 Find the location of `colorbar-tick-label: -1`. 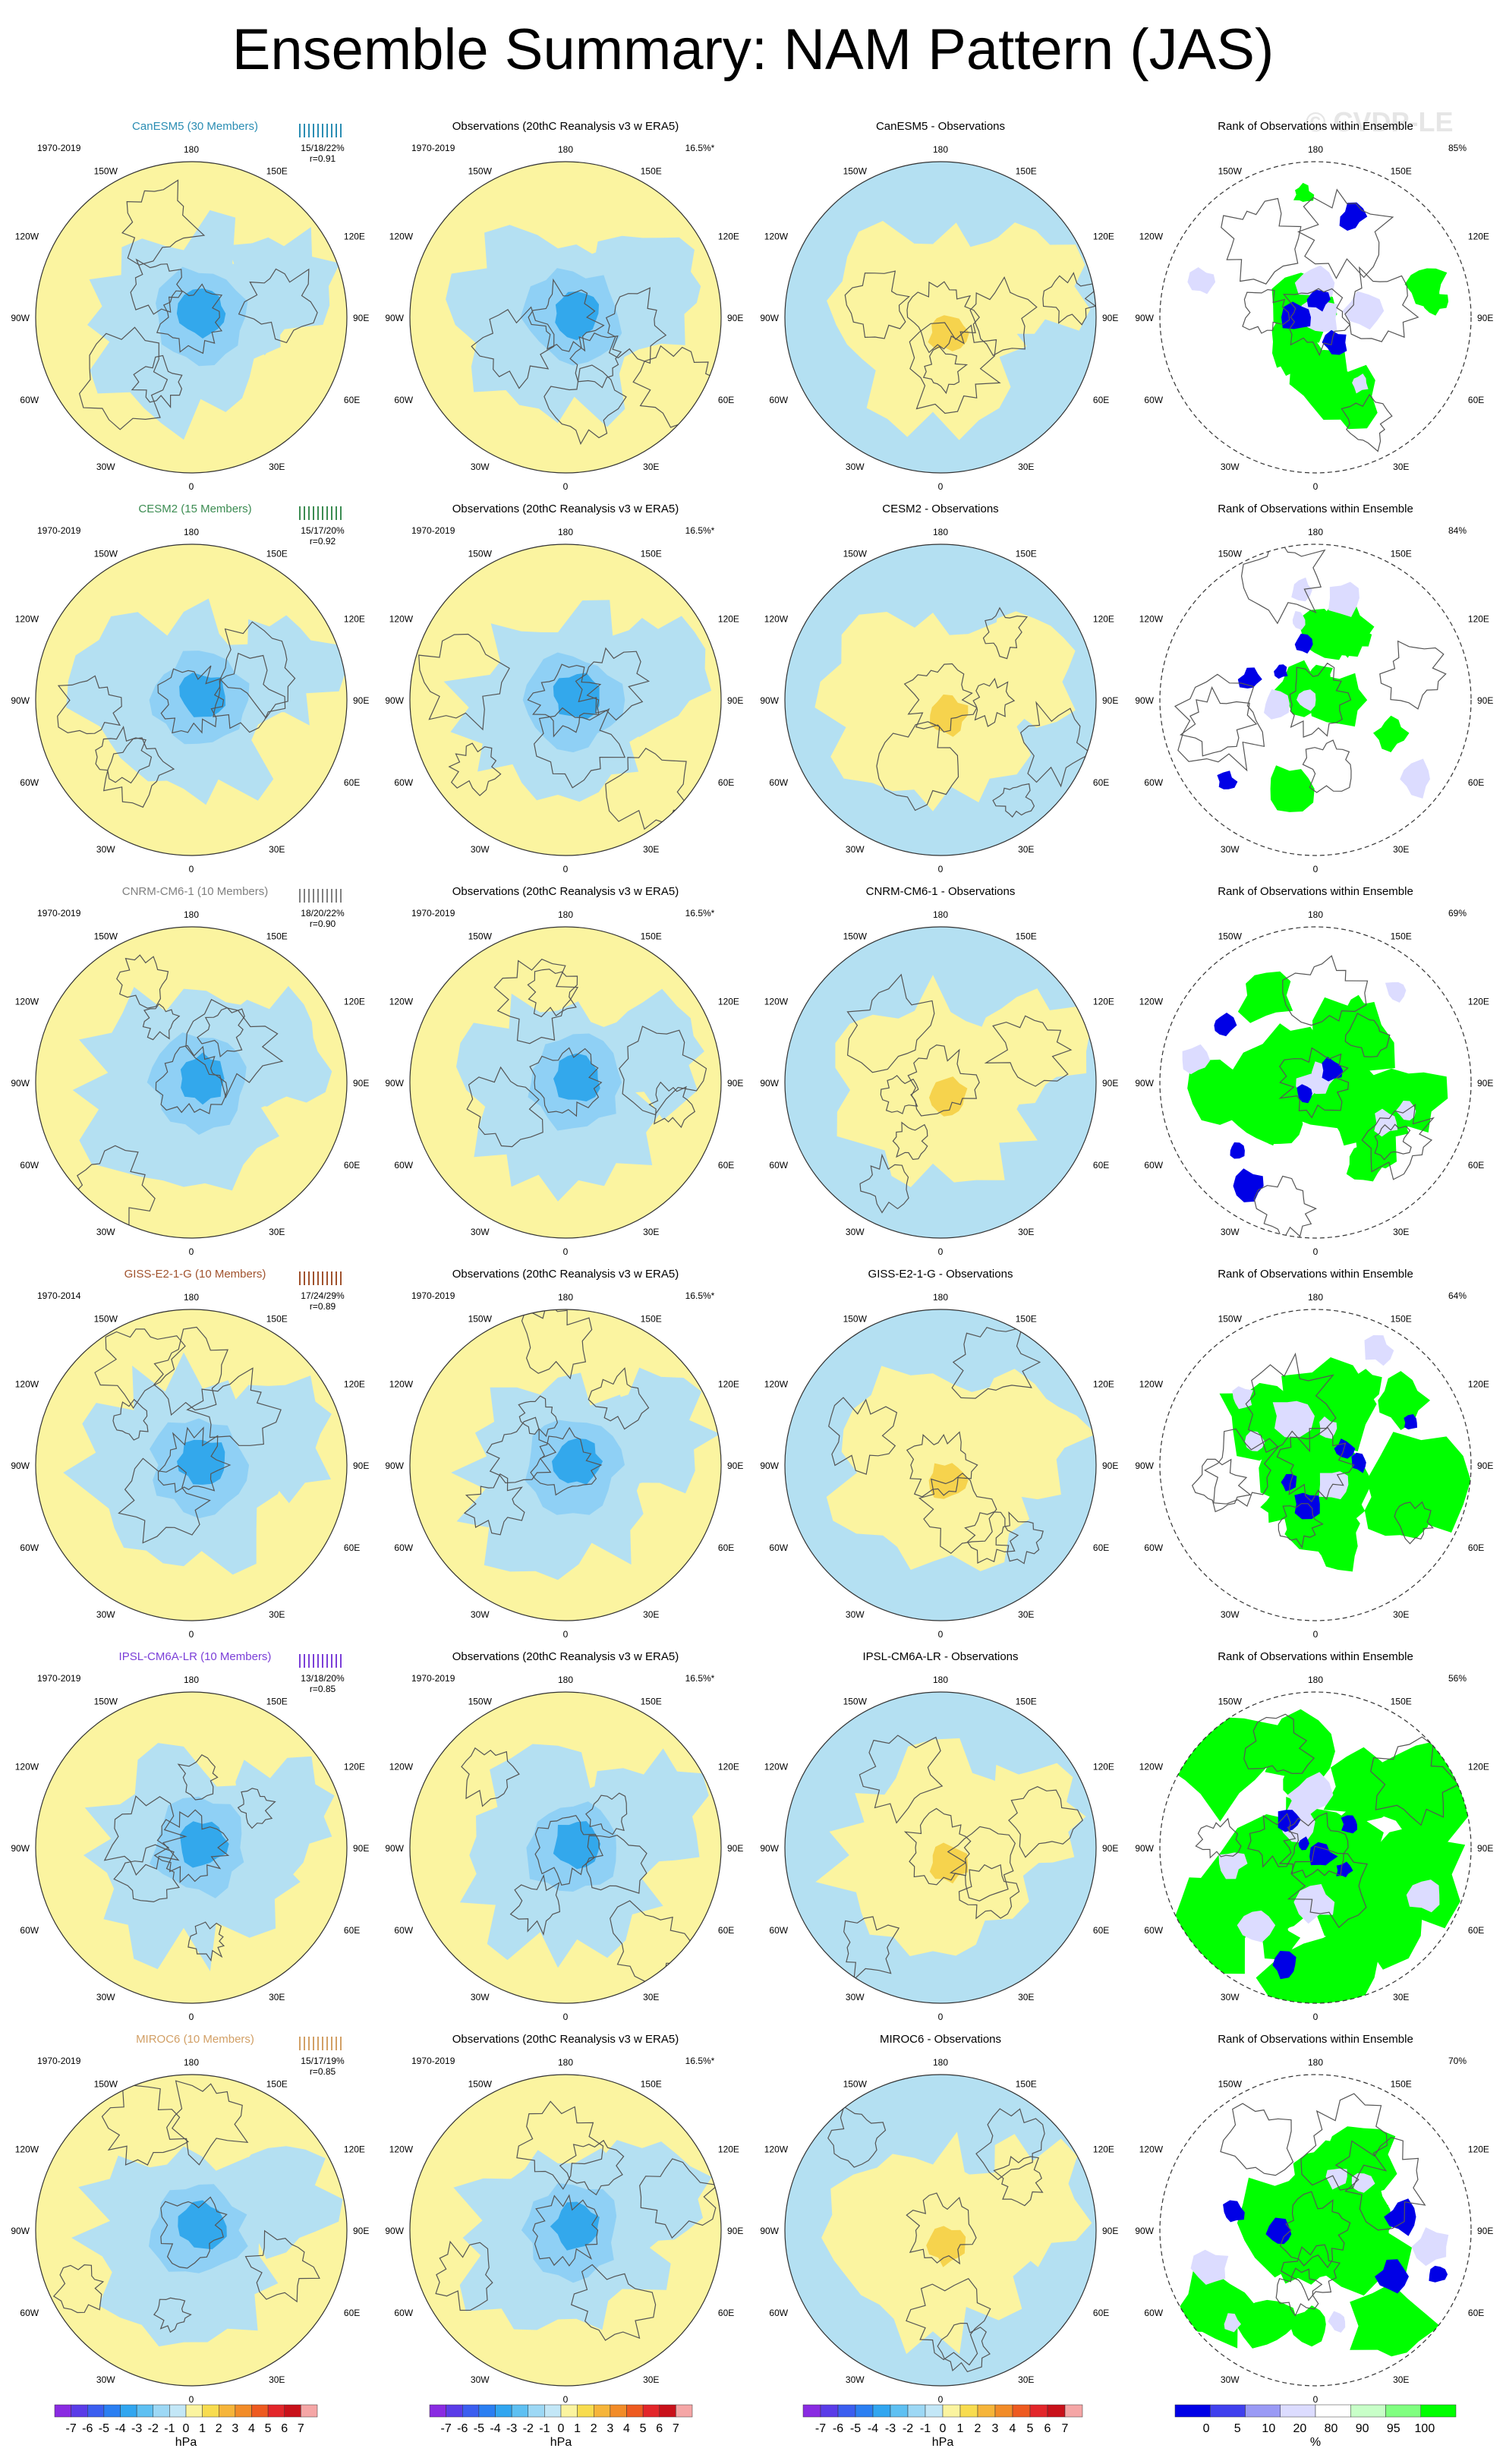

colorbar-tick-label: -1 is located at coordinates (925, 2428).